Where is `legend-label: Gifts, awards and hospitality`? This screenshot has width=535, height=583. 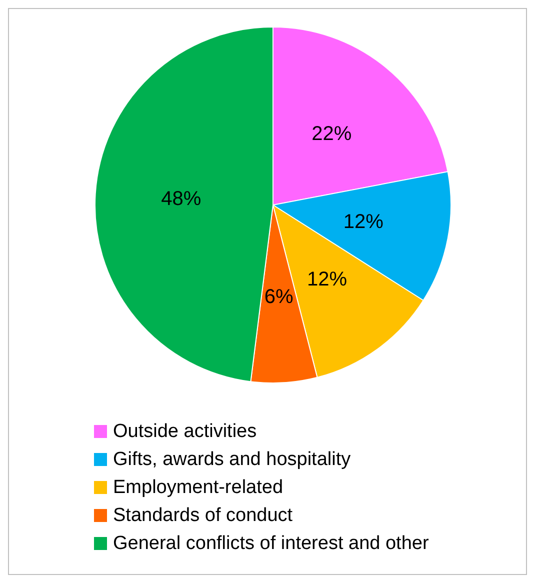
legend-label: Gifts, awards and hospitality is located at coordinates (232, 459).